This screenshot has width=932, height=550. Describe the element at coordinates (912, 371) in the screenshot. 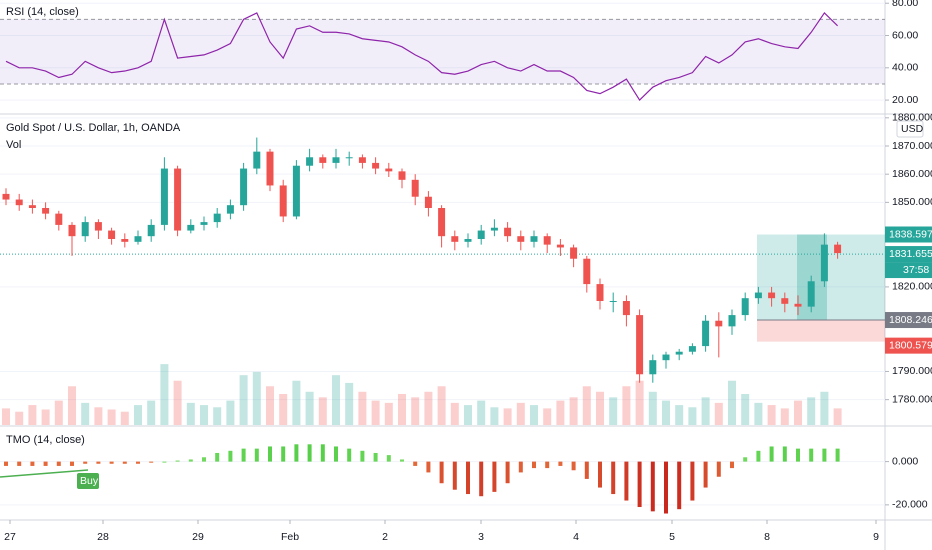

I see `y-tick-label: 1790.000` at that location.